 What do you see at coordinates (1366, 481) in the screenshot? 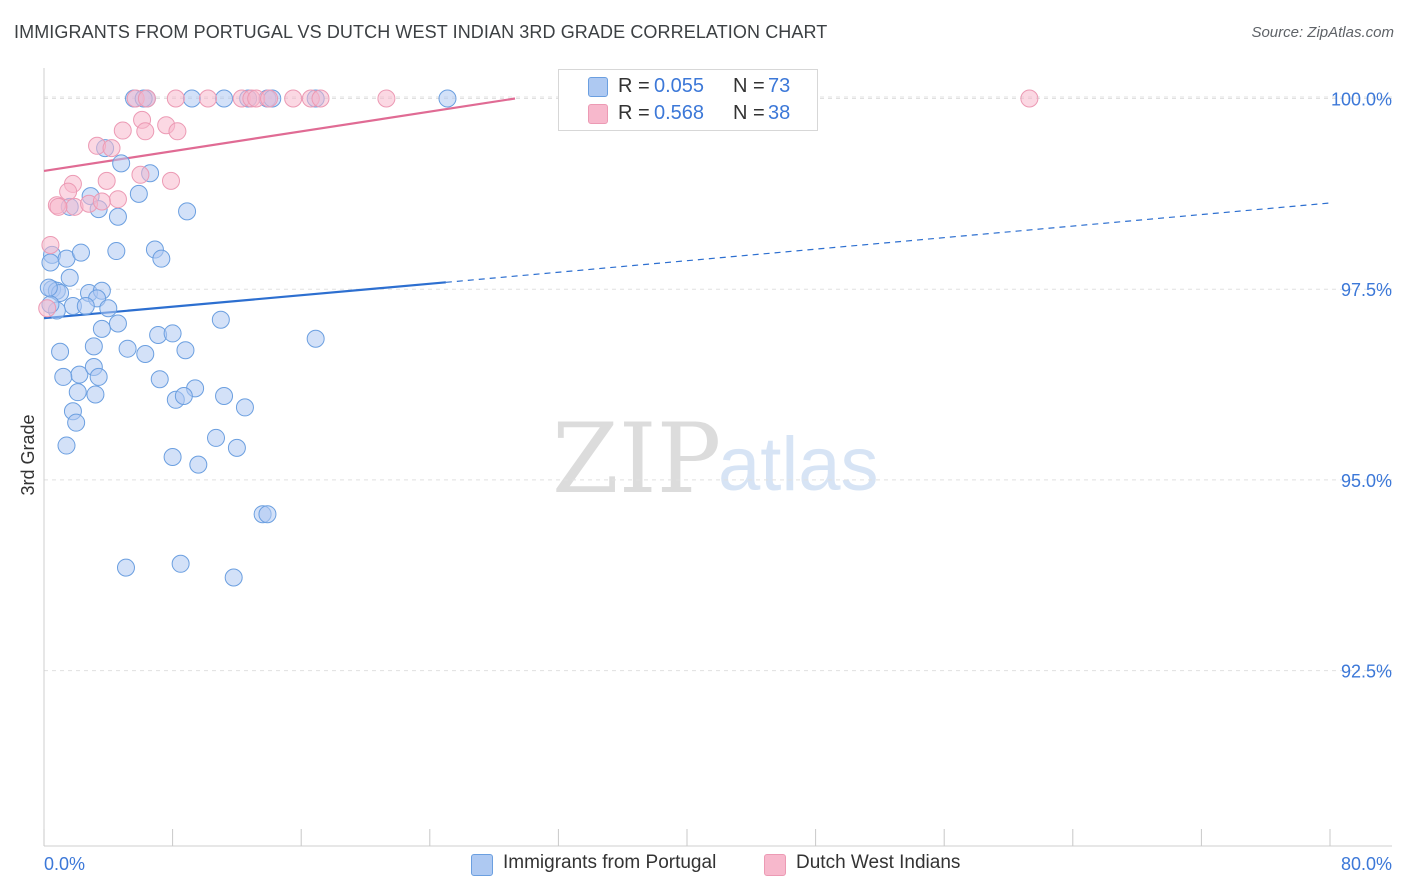
I see `y-tick-label: 95.0%` at bounding box center [1366, 481].